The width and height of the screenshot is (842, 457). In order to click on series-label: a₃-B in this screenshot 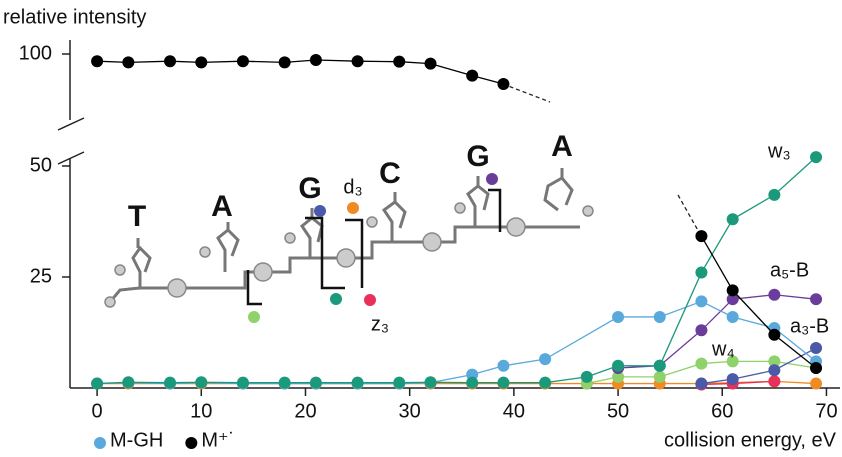, I will do `click(809, 326)`.